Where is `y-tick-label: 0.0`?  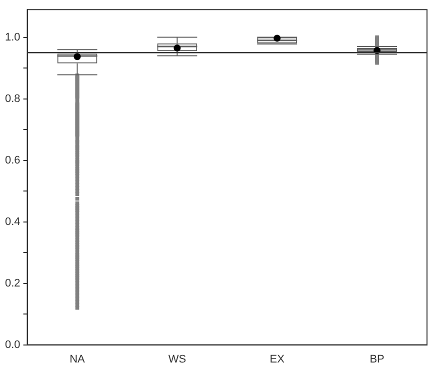 y-tick-label: 0.0 is located at coordinates (12, 344).